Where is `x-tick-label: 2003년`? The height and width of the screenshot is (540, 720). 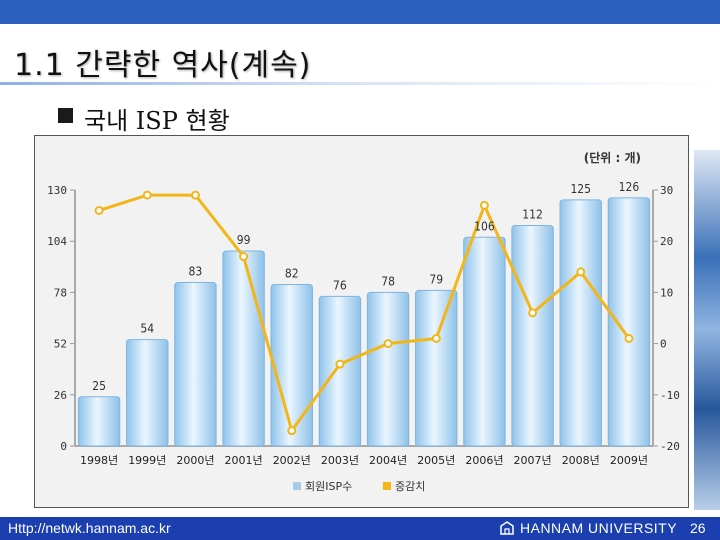 x-tick-label: 2003년 is located at coordinates (340, 460).